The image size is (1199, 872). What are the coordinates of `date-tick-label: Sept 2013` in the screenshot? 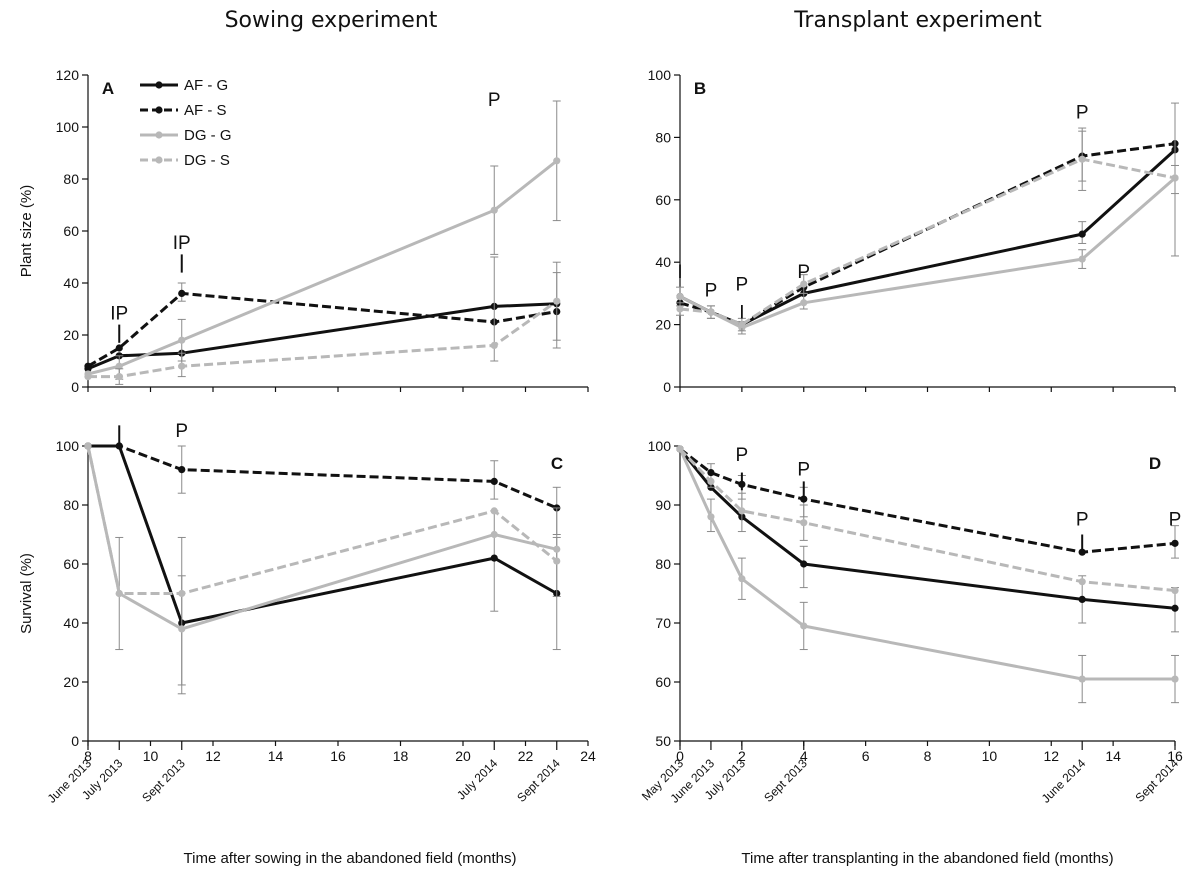 It's located at (785, 780).